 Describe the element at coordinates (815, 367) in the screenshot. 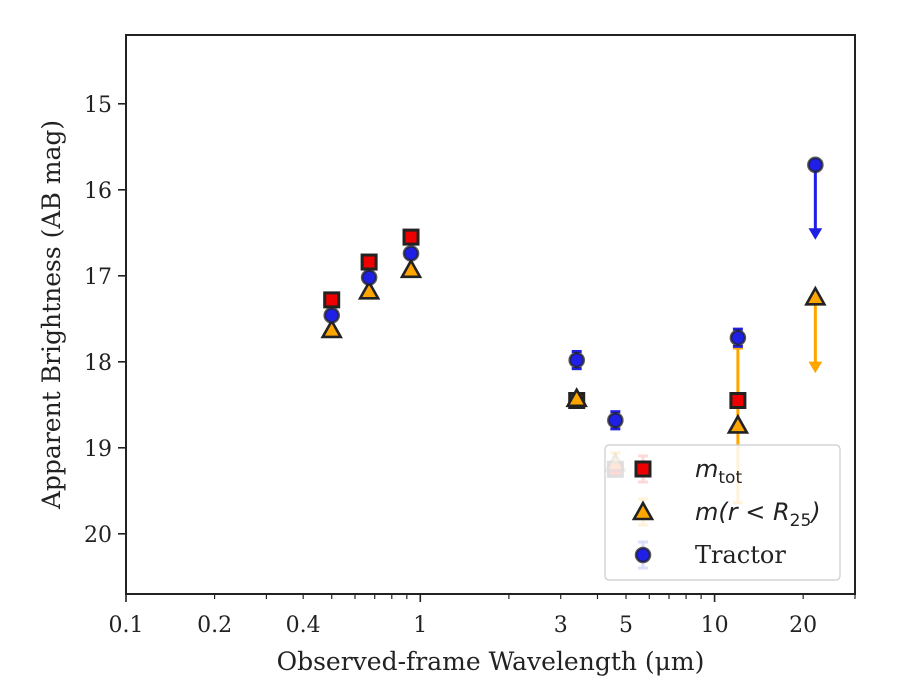

I see `triangle-upper-limit-arrow` at that location.